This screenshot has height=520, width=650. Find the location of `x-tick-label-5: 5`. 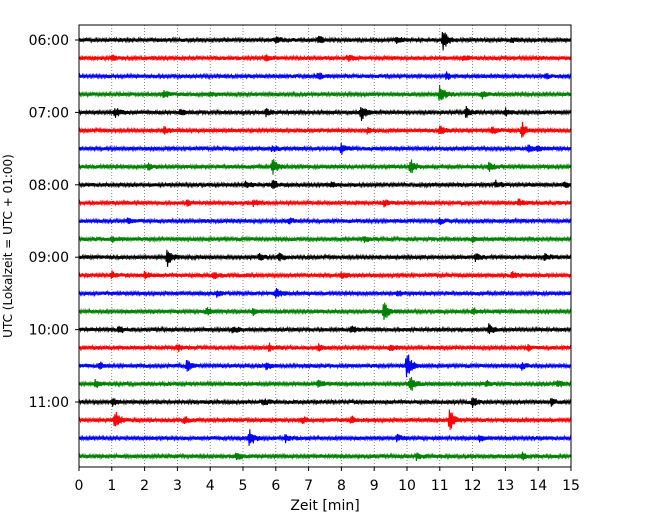

x-tick-label-5: 5 is located at coordinates (243, 486).